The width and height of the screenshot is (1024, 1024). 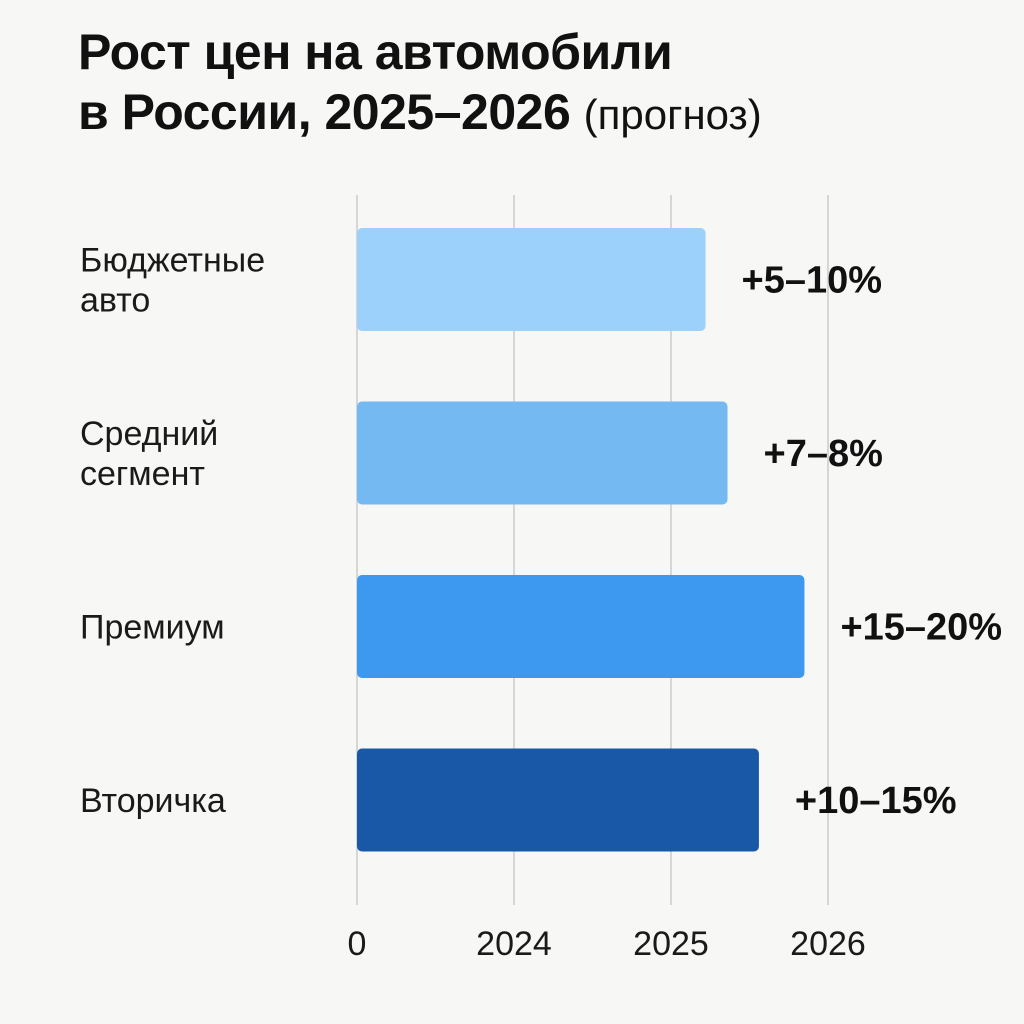 What do you see at coordinates (142, 474) in the screenshot?
I see `category-label-1-line-1: сегмент` at bounding box center [142, 474].